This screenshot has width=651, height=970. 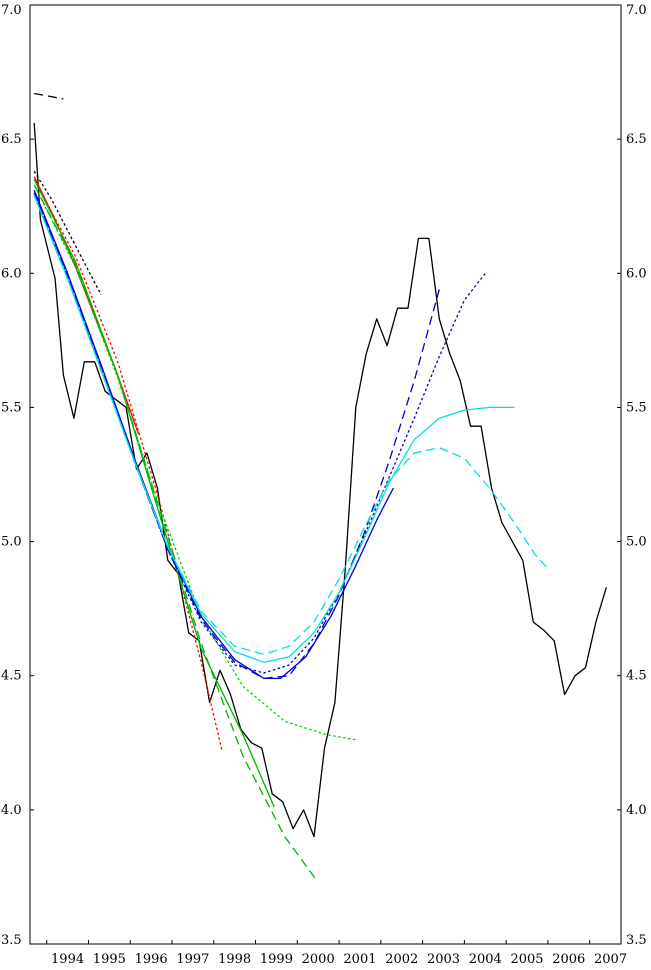 I want to click on x-tick-label: 1994, so click(x=67, y=959).